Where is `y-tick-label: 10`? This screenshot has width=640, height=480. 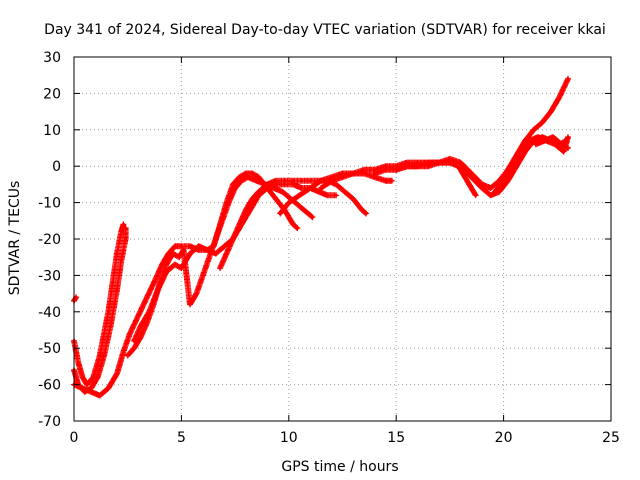
y-tick-label: 10 is located at coordinates (52, 131).